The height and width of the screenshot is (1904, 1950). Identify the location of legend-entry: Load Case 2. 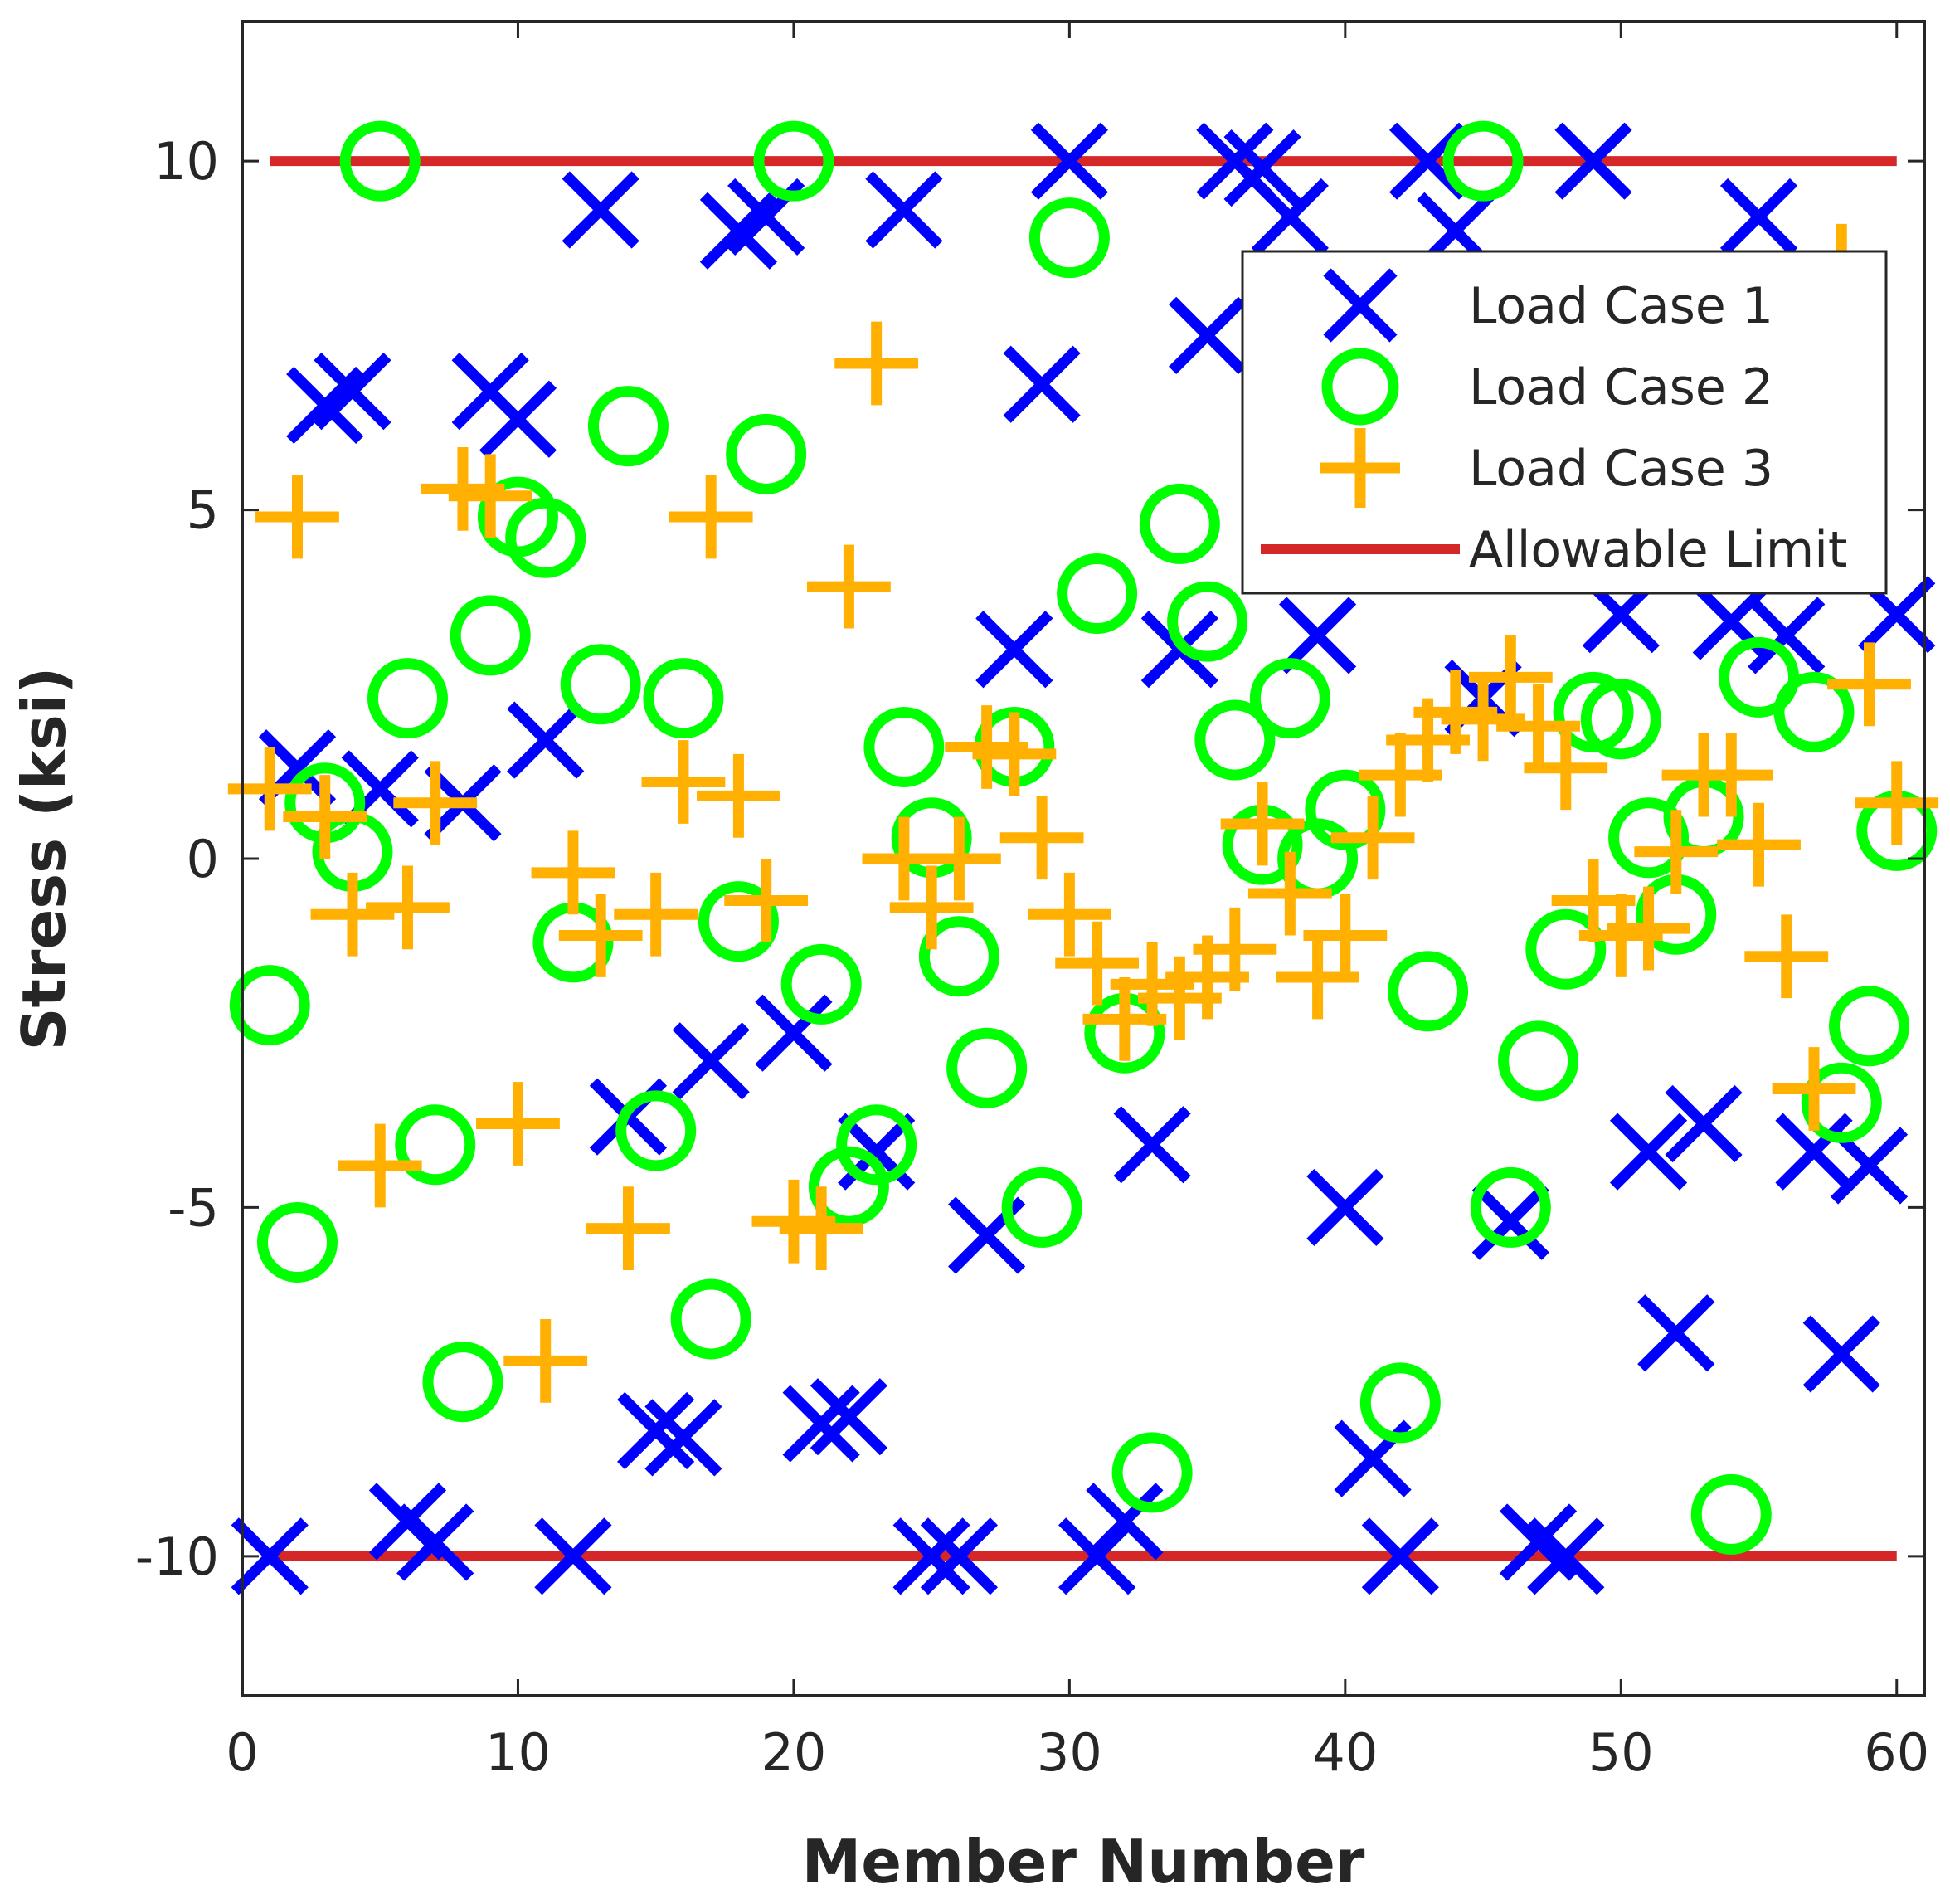
(1547, 387).